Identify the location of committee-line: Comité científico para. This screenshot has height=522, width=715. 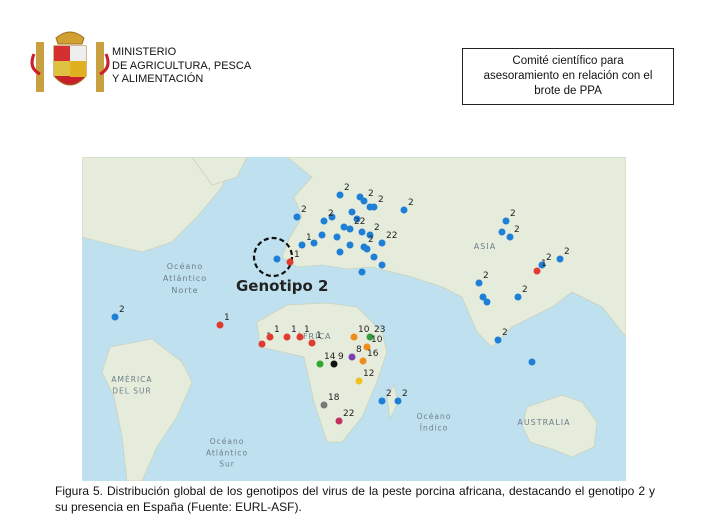
(568, 61).